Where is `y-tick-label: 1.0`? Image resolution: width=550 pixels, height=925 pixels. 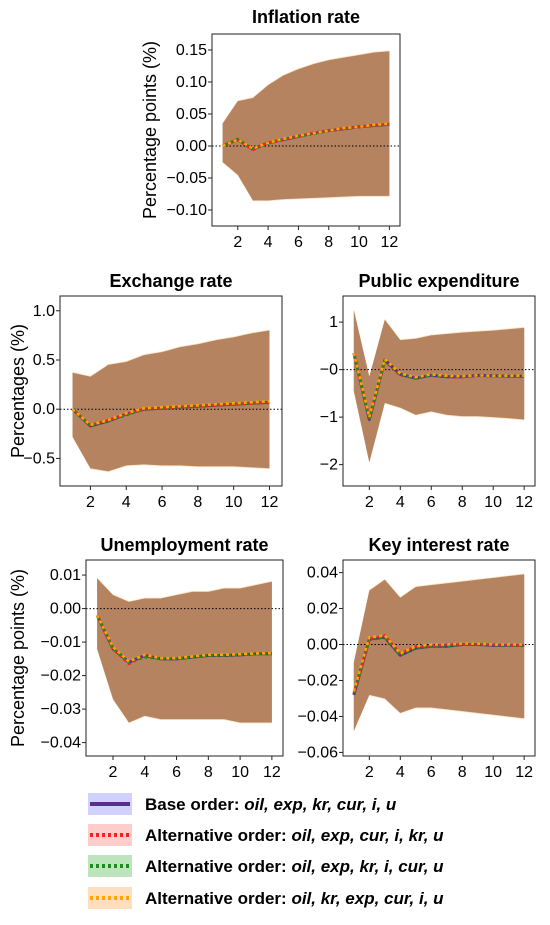 y-tick-label: 1.0 is located at coordinates (44, 311).